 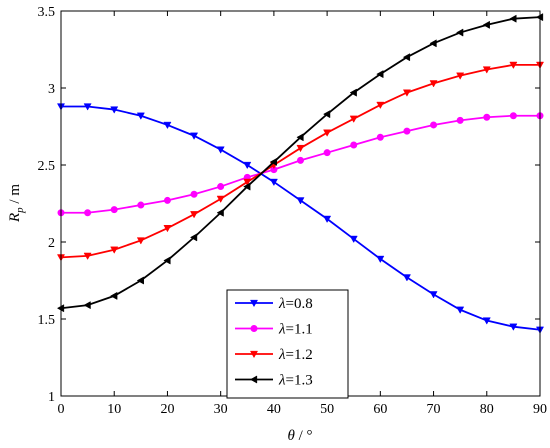 What do you see at coordinates (299, 330) in the screenshot?
I see `legend-label-value: =1.1` at bounding box center [299, 330].